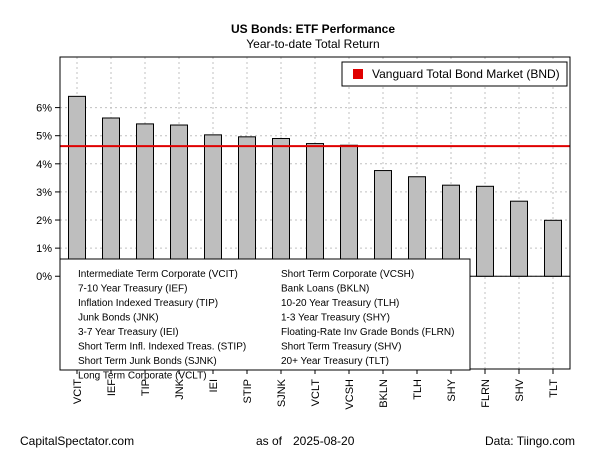 The width and height of the screenshot is (600, 450). What do you see at coordinates (349, 210) in the screenshot?
I see `bar-vcsh` at bounding box center [349, 210].